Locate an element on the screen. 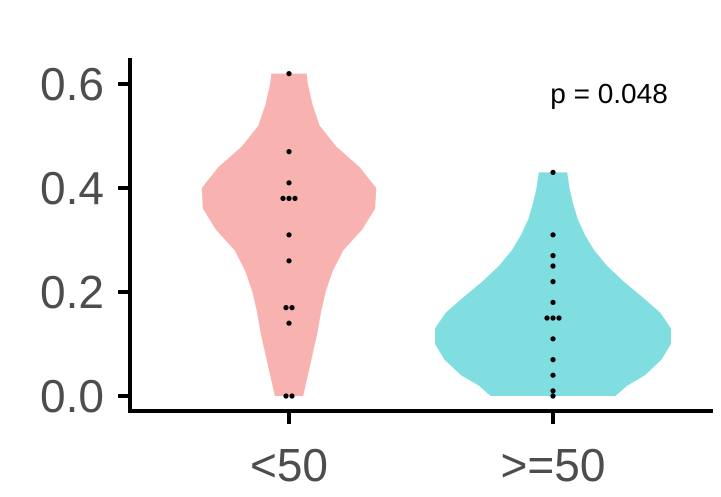 The height and width of the screenshot is (497, 721). x-tick-label: <50 is located at coordinates (289, 465).